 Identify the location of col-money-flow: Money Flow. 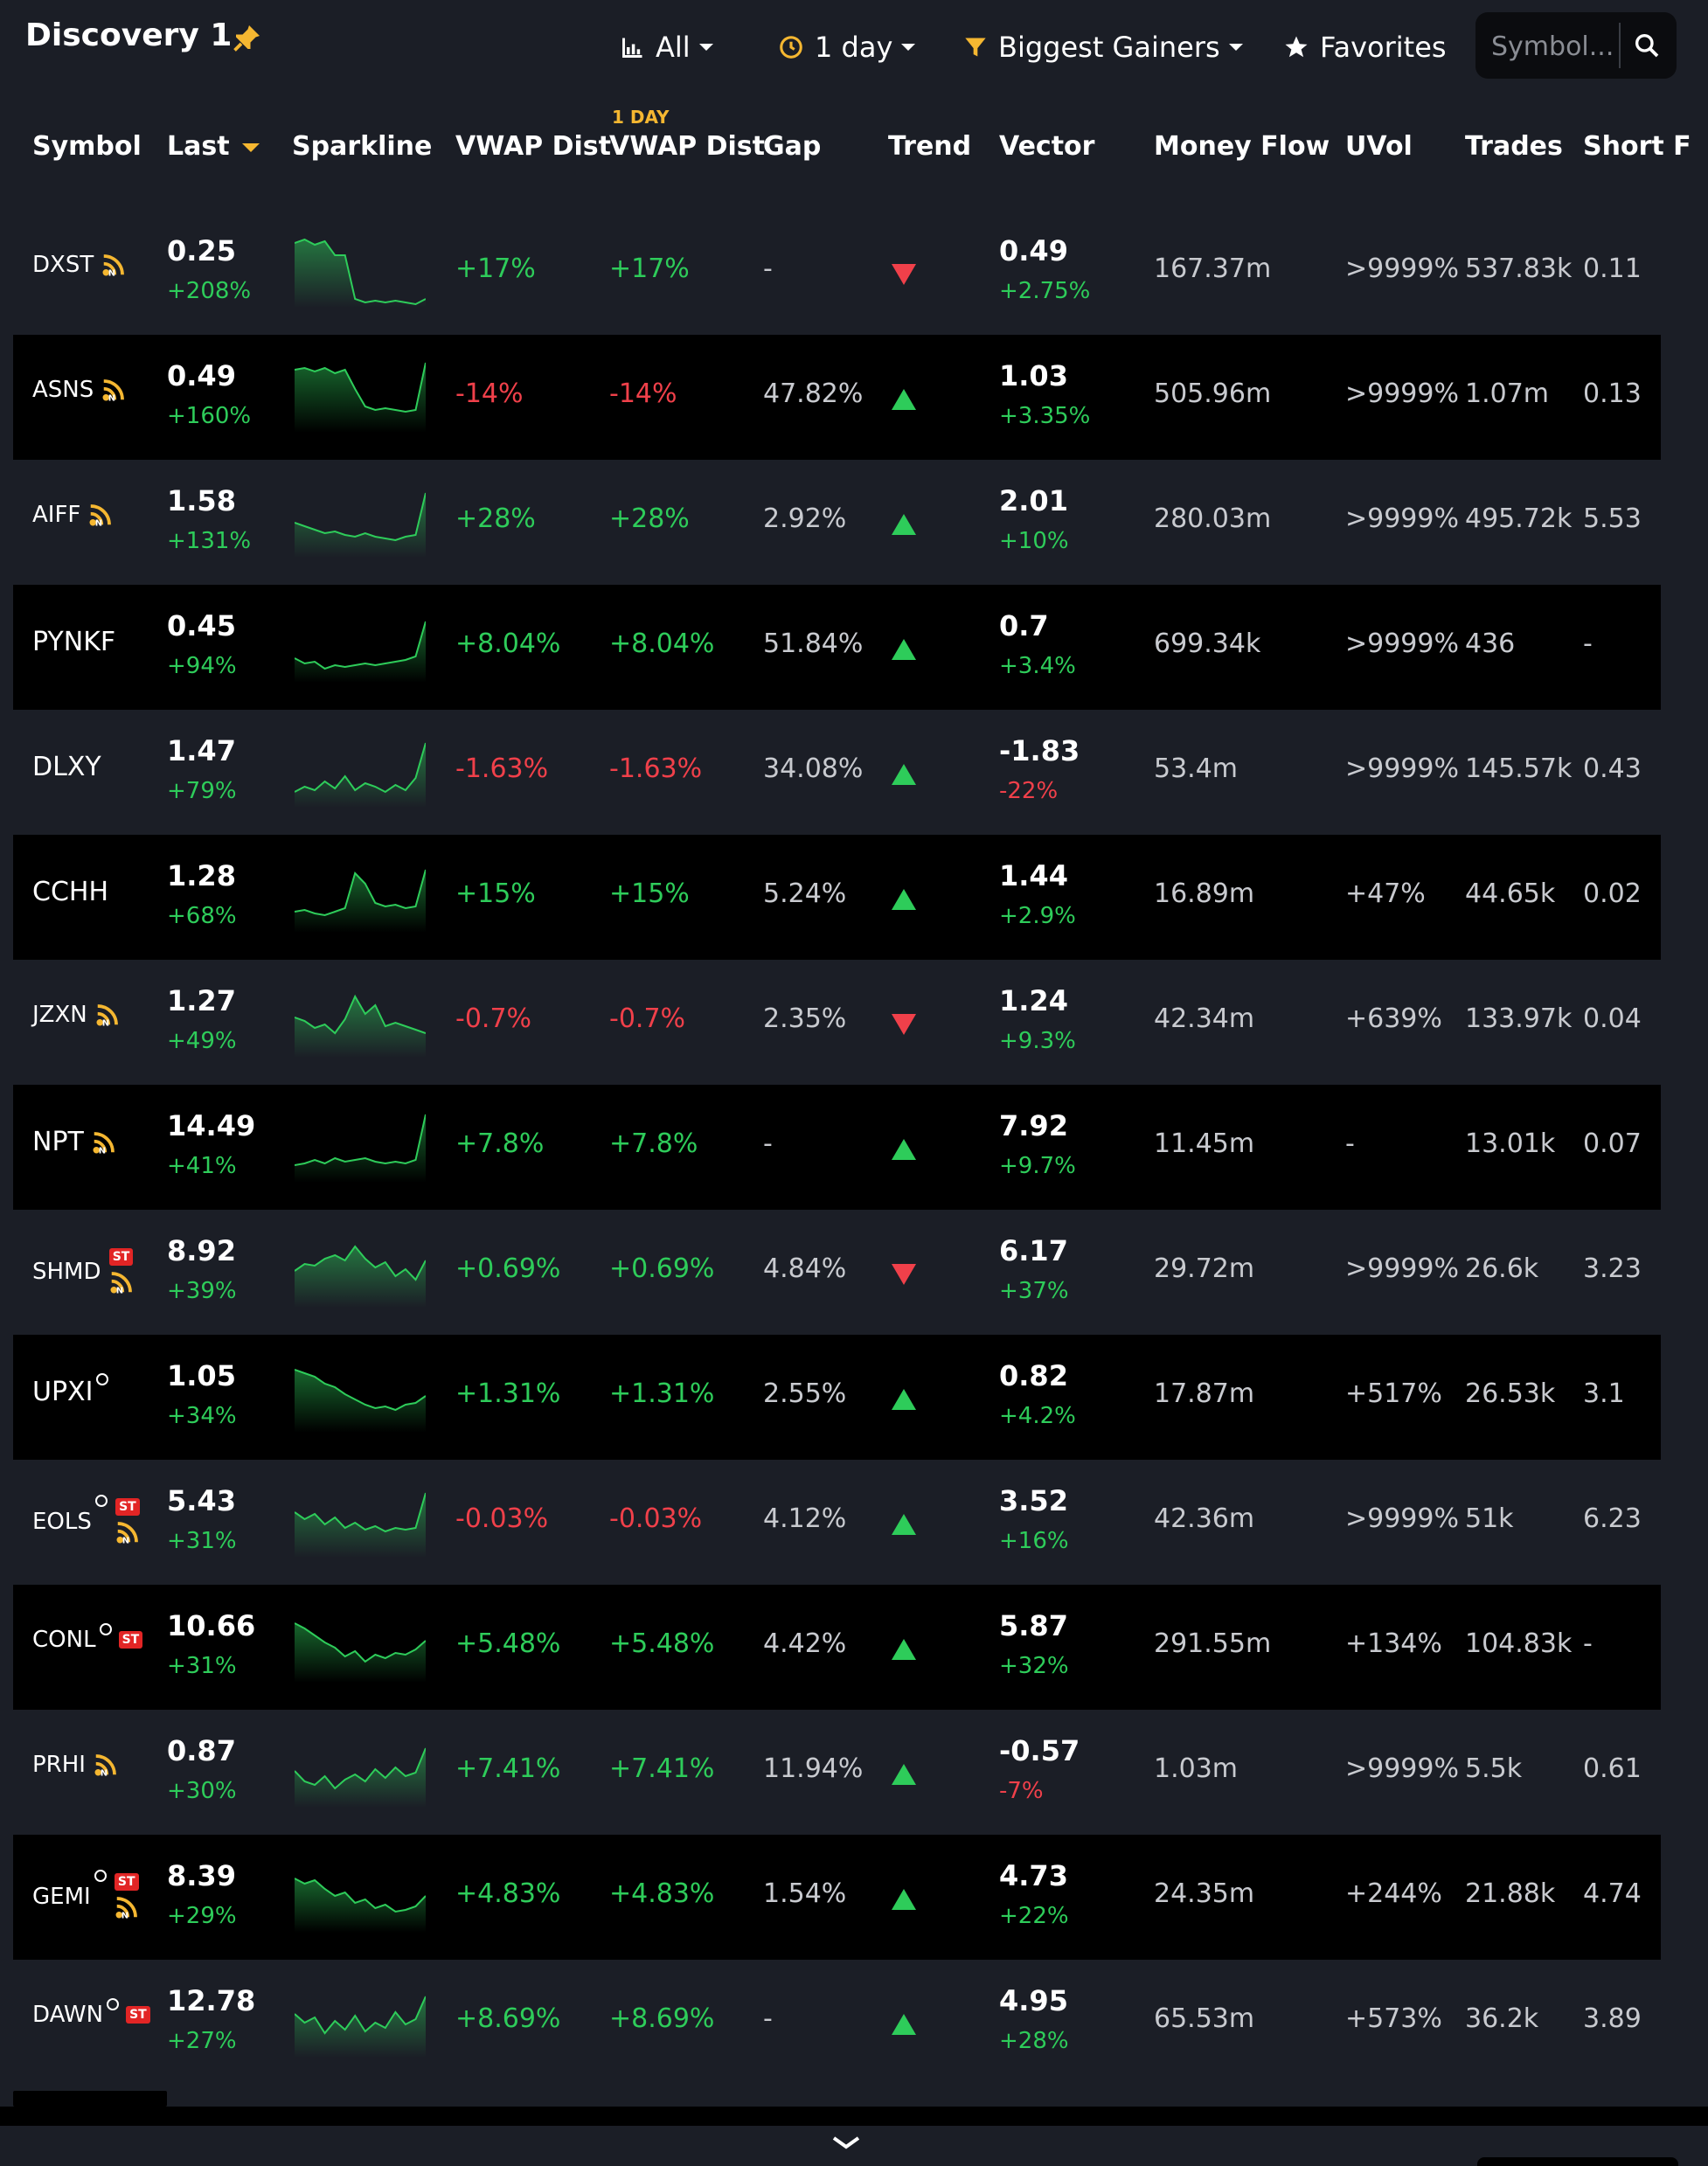
(1242, 146).